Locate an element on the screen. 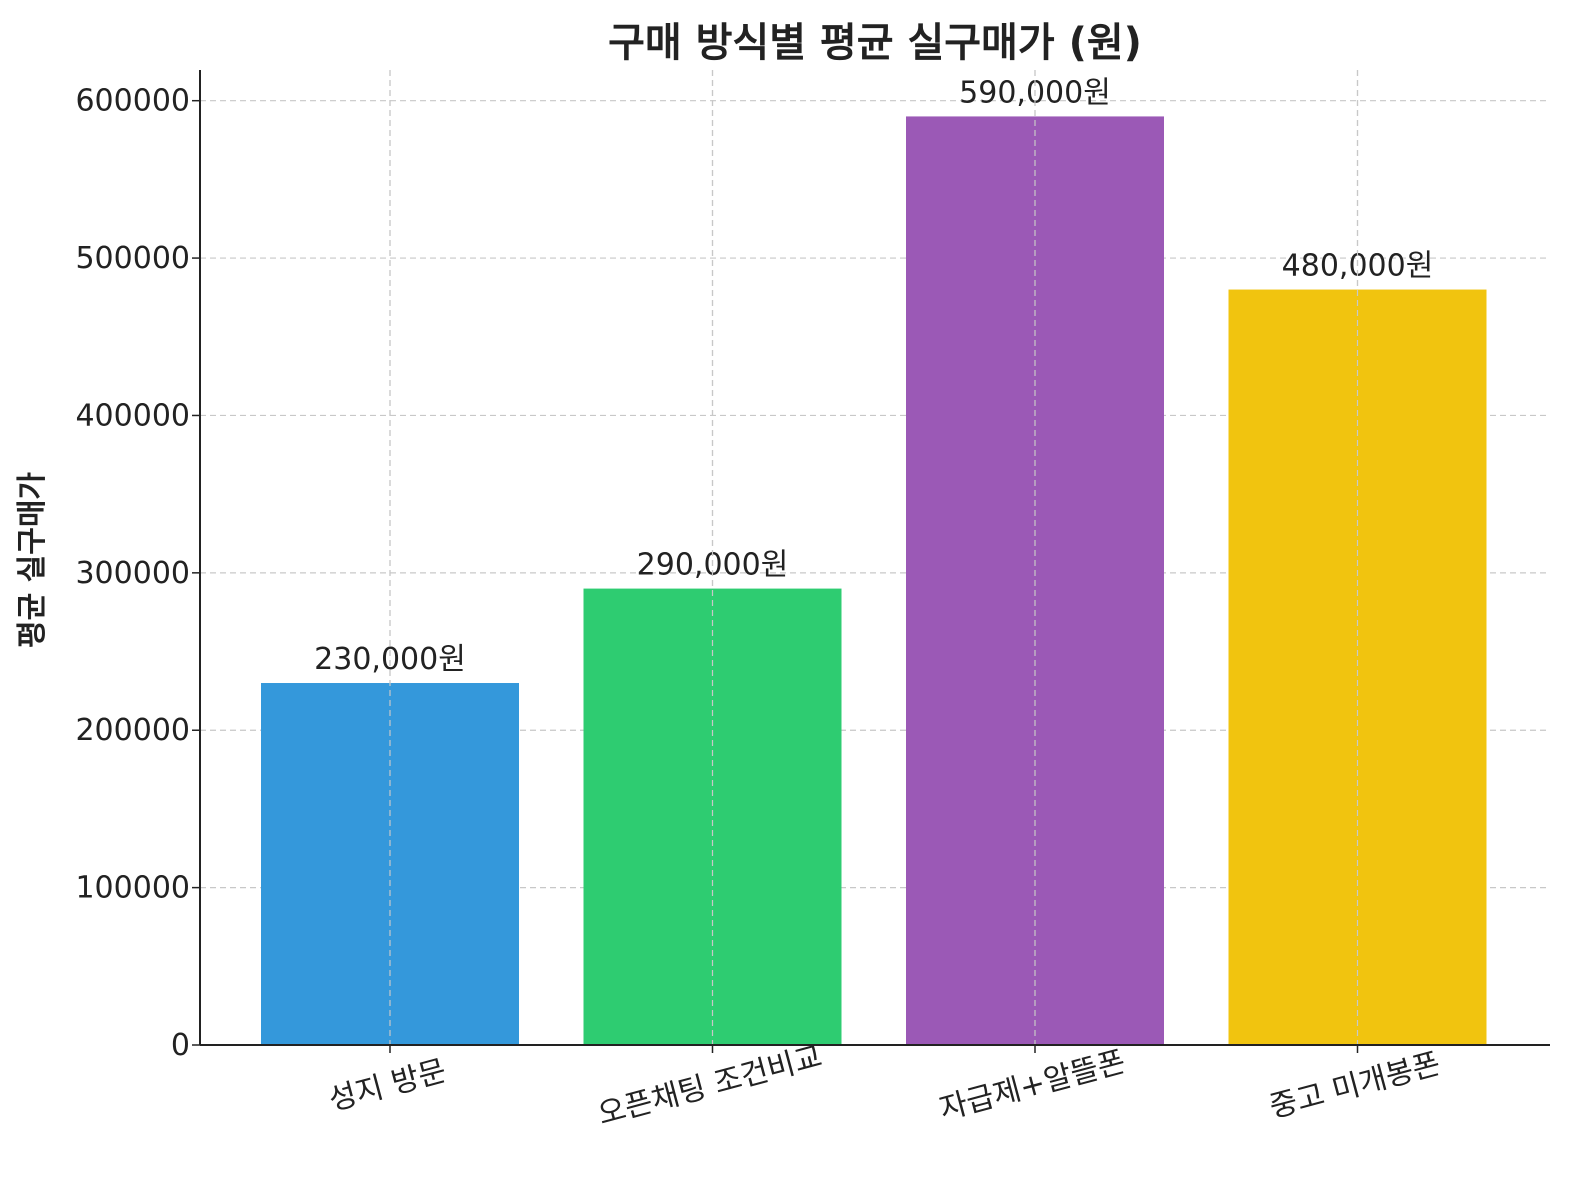 This screenshot has height=1180, width=1580. chart-title: 구매 방식별 평균 실구매가 (원) is located at coordinates (875, 43).